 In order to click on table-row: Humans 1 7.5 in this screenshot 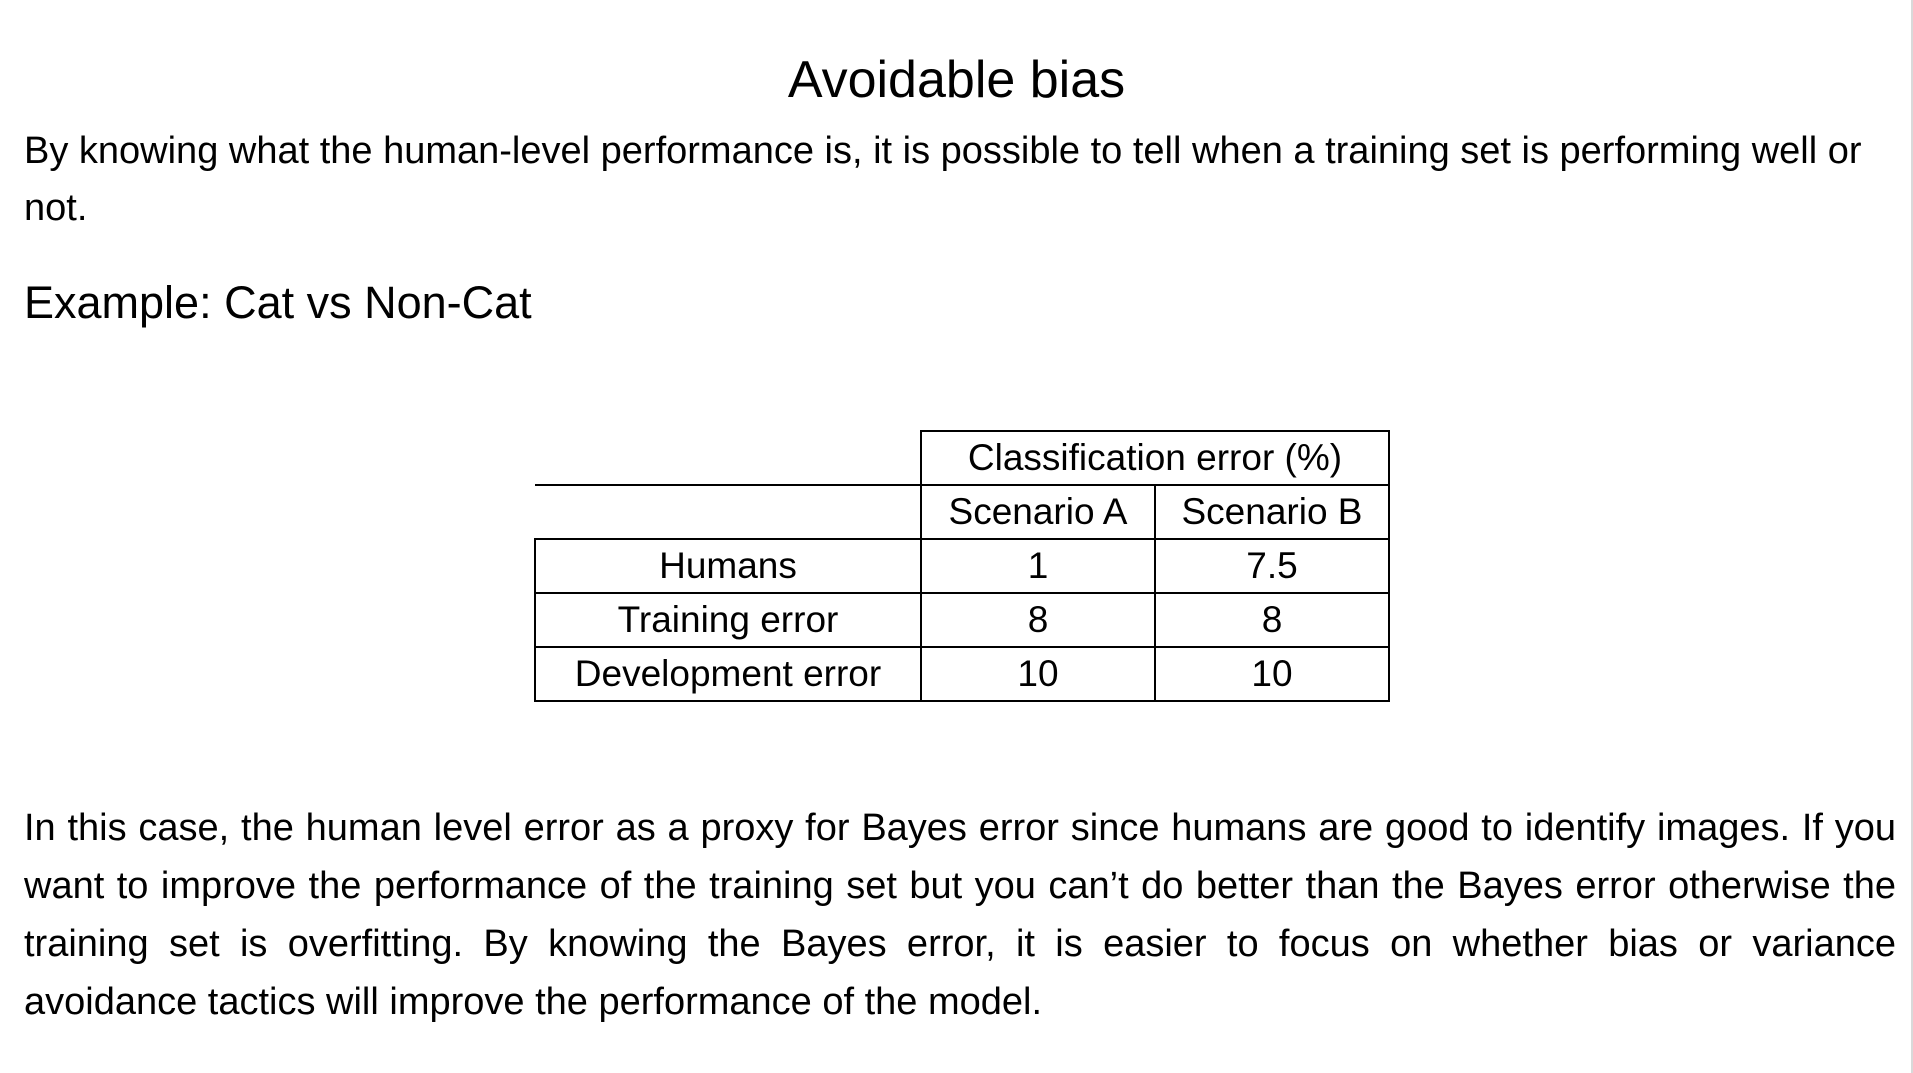, I will do `click(962, 566)`.